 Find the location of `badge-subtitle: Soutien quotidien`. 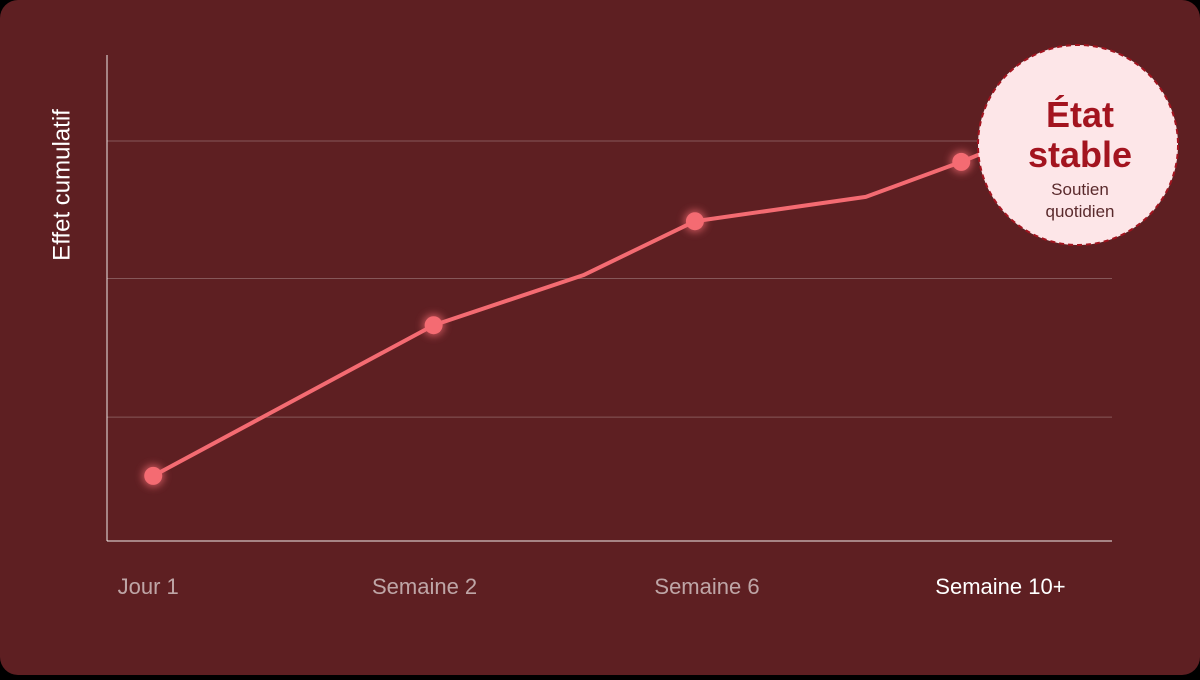

badge-subtitle: Soutien quotidien is located at coordinates (1079, 200).